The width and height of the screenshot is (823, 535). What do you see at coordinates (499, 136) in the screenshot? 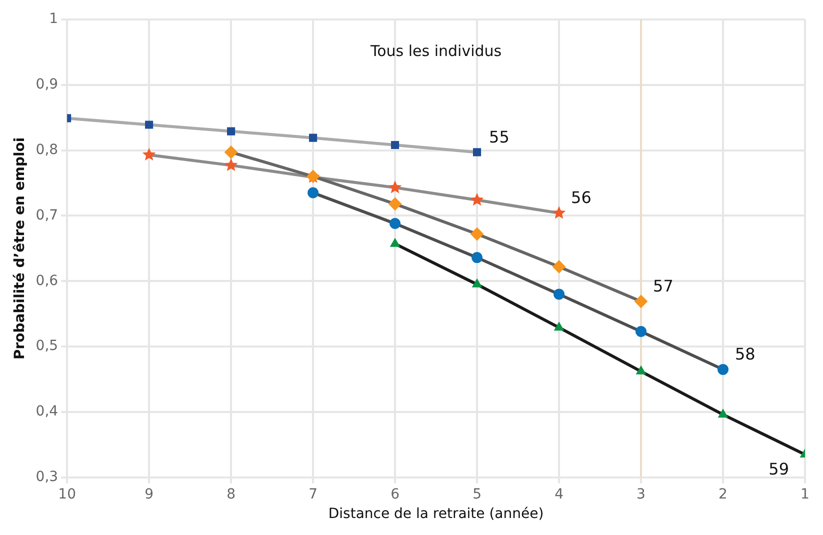
I see `annotation: 55` at bounding box center [499, 136].